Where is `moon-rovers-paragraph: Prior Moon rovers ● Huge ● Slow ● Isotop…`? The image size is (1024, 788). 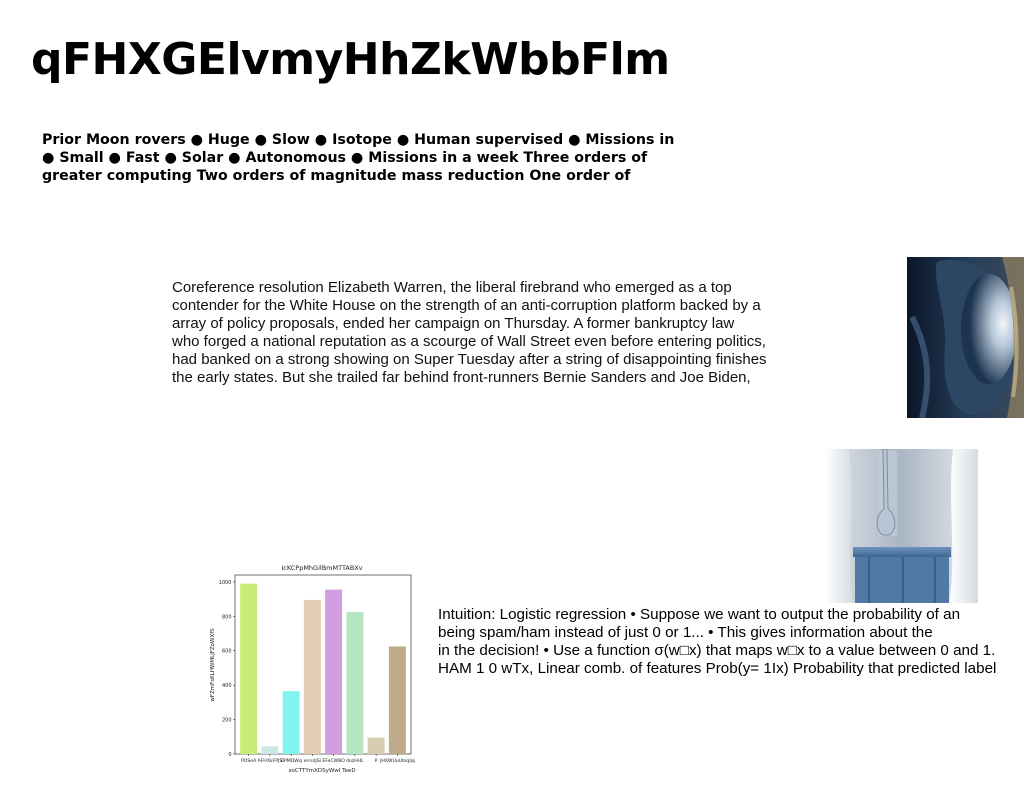
moon-rovers-paragraph: Prior Moon rovers ● Huge ● Slow ● Isotop… is located at coordinates (367, 158).